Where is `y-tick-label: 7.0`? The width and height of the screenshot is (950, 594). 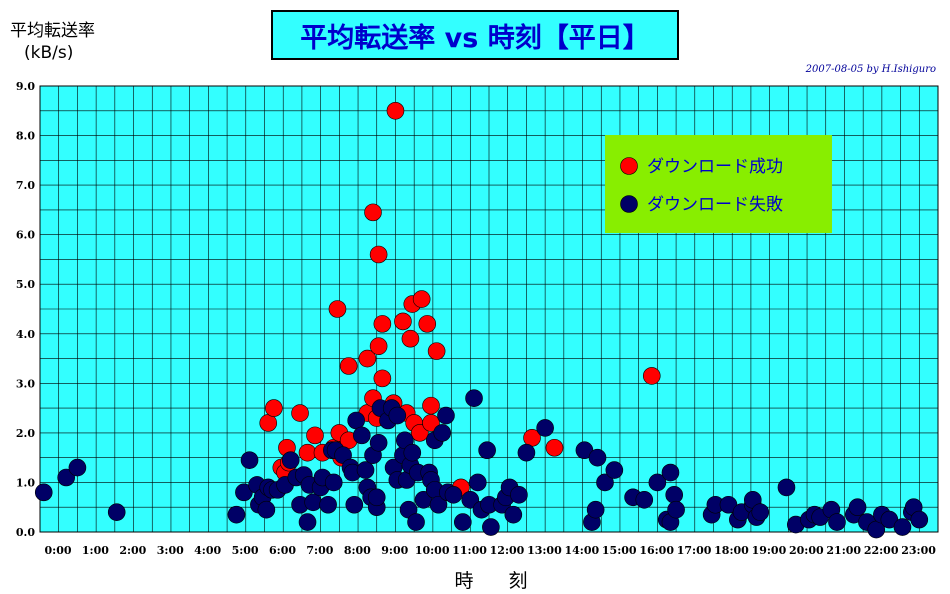 y-tick-label: 7.0 is located at coordinates (25, 185).